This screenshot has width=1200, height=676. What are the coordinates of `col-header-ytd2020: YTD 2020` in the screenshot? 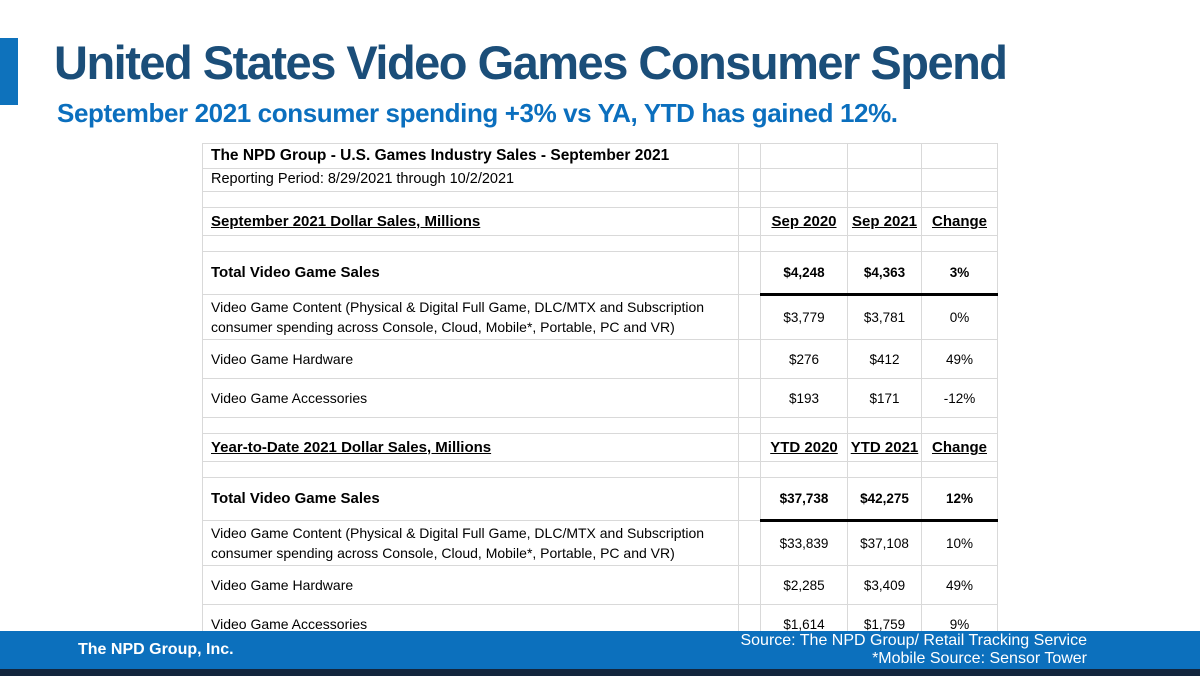 It's located at (804, 447).